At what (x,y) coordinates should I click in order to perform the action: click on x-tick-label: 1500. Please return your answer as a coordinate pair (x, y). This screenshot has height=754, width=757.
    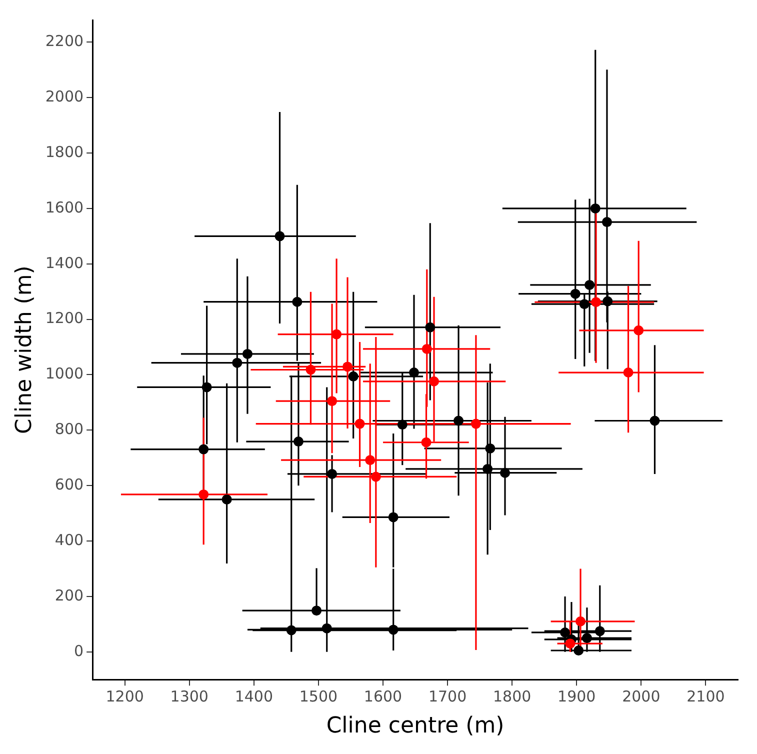
    Looking at the image, I should click on (318, 696).